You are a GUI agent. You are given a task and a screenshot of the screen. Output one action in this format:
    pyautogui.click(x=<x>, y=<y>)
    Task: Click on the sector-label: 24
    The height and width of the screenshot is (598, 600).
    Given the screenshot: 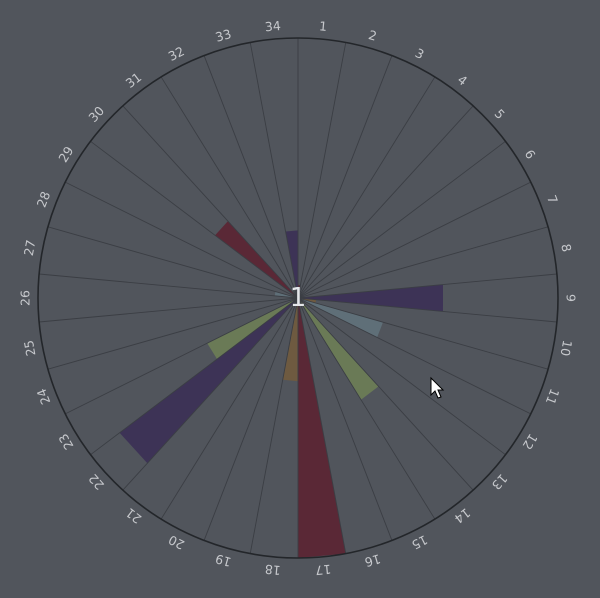 What is the action you would take?
    pyautogui.click(x=44, y=396)
    